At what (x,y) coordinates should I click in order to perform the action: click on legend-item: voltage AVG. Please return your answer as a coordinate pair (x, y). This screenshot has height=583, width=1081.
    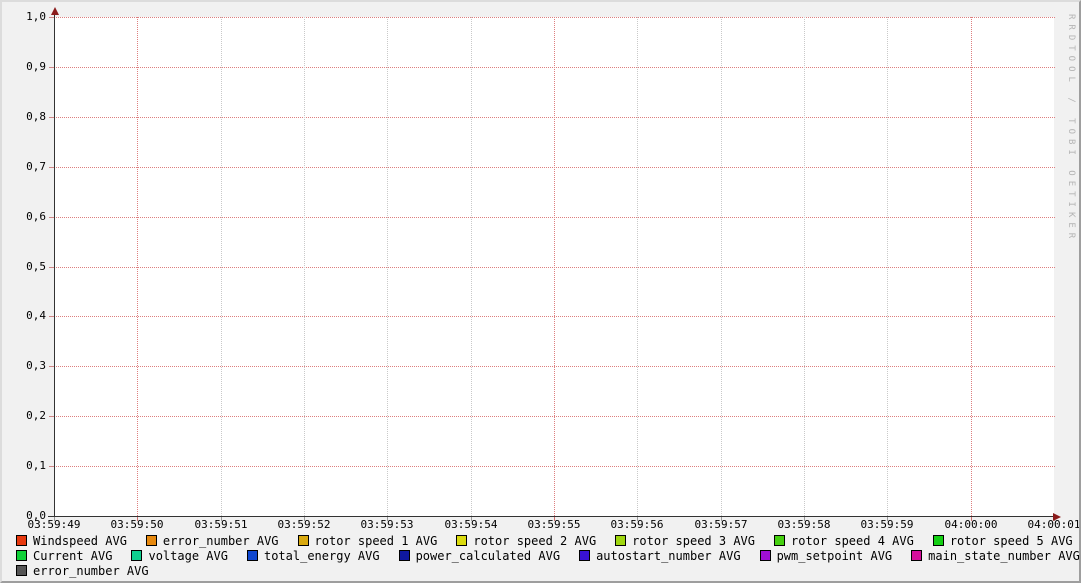
    Looking at the image, I should click on (179, 555).